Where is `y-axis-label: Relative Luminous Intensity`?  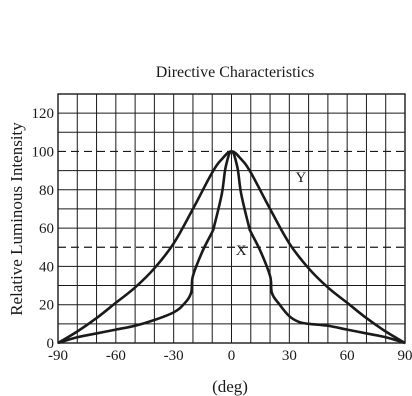
y-axis-label: Relative Luminous Intensity is located at coordinates (16, 219).